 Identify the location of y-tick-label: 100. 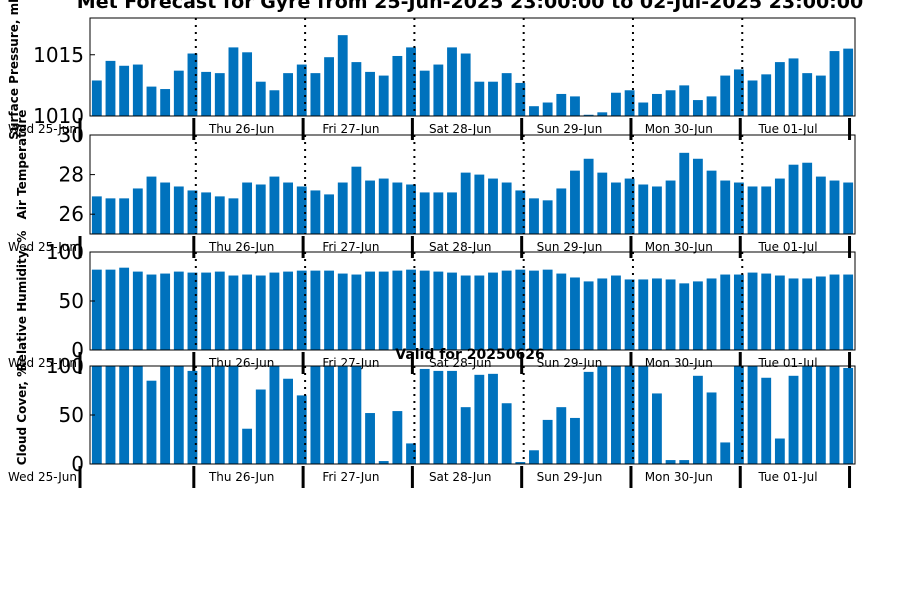
(65, 252).